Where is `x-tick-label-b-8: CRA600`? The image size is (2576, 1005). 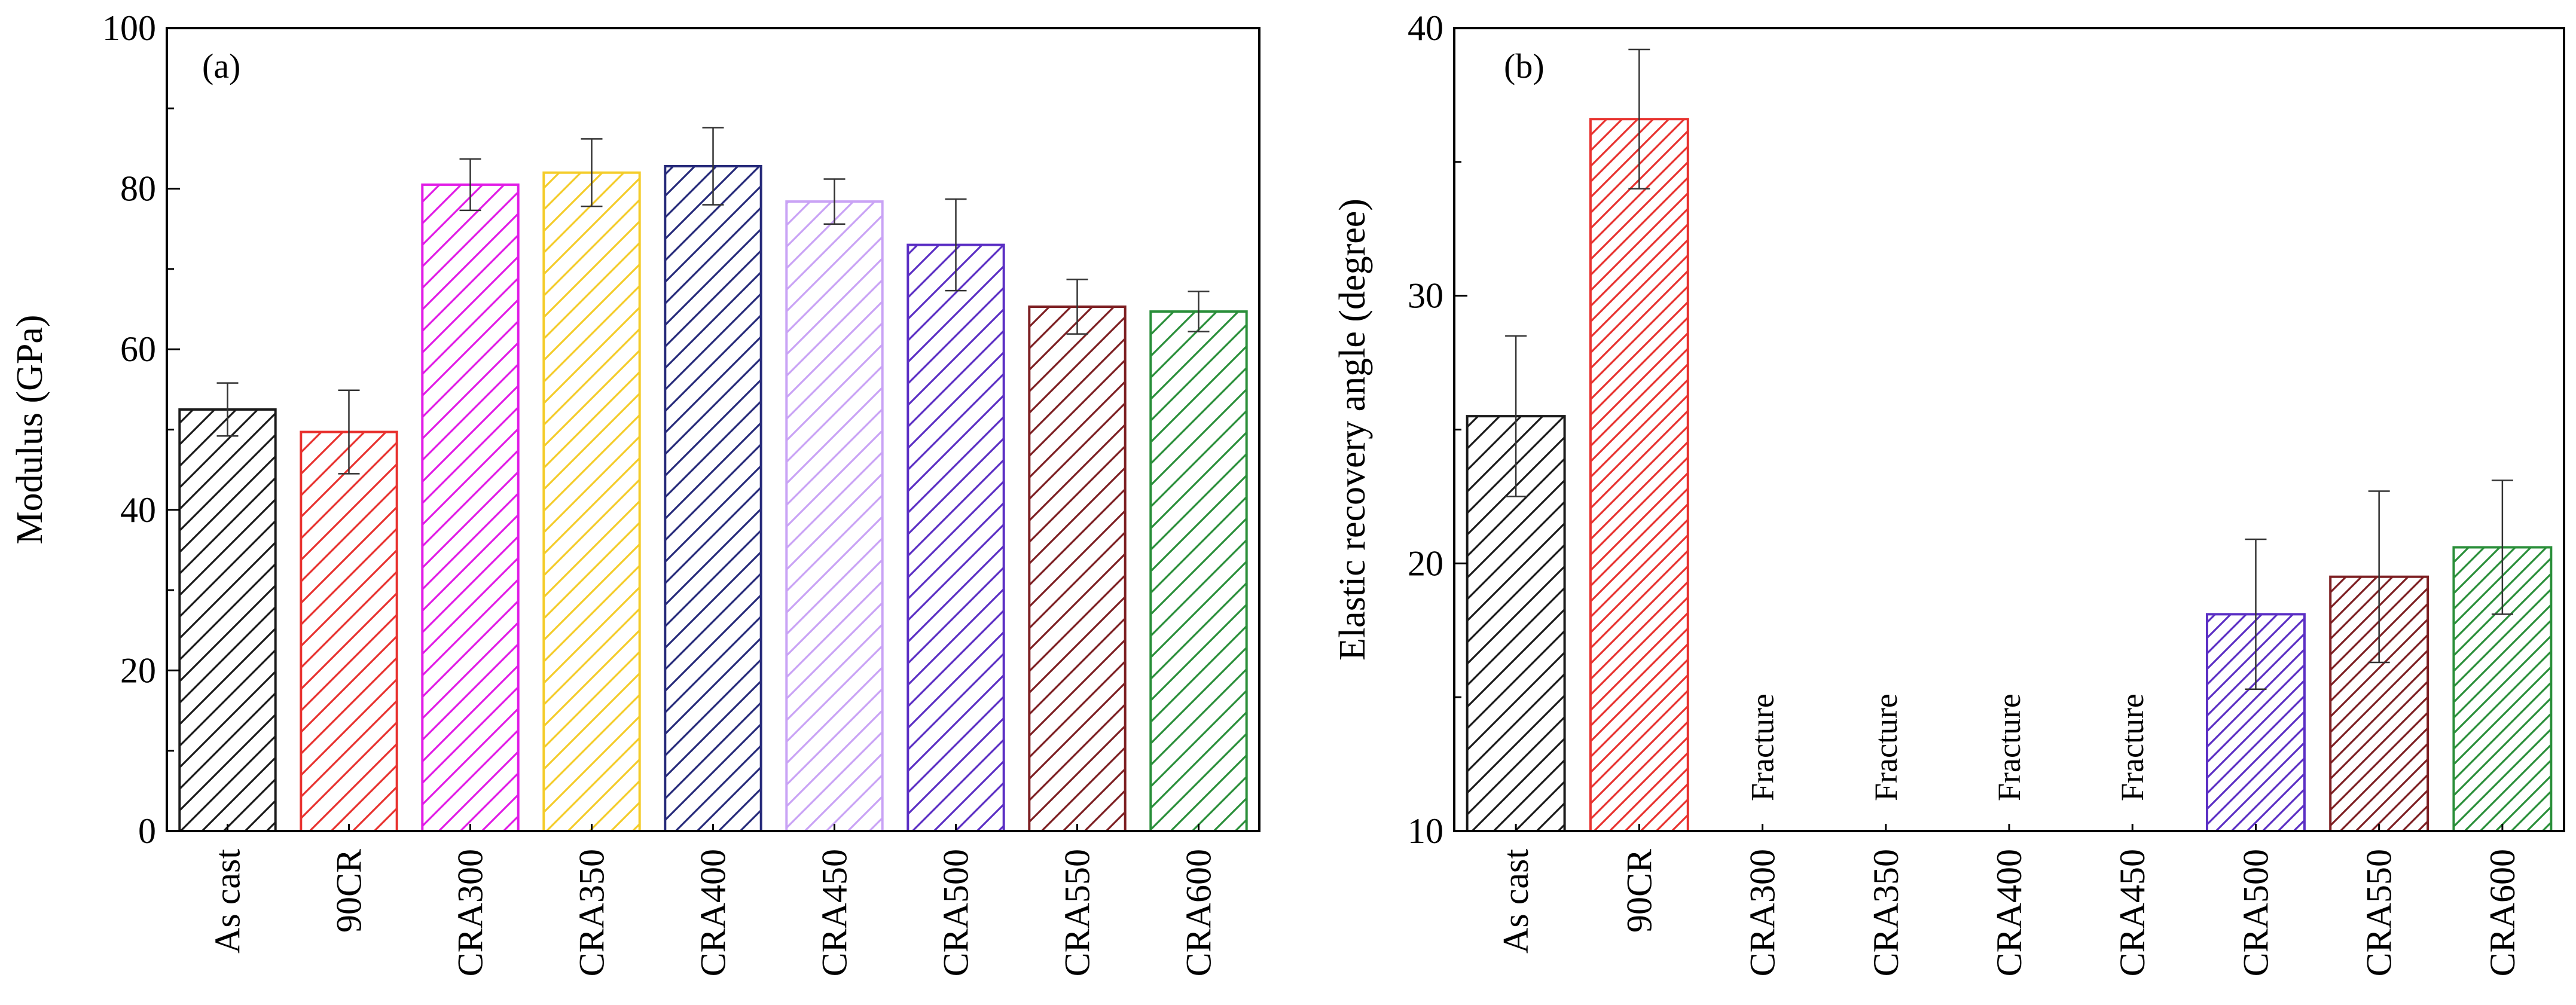 x-tick-label-b-8: CRA600 is located at coordinates (2502, 912).